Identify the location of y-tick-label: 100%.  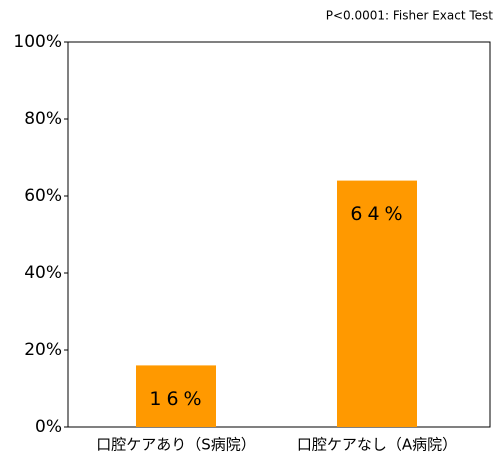
(37, 42).